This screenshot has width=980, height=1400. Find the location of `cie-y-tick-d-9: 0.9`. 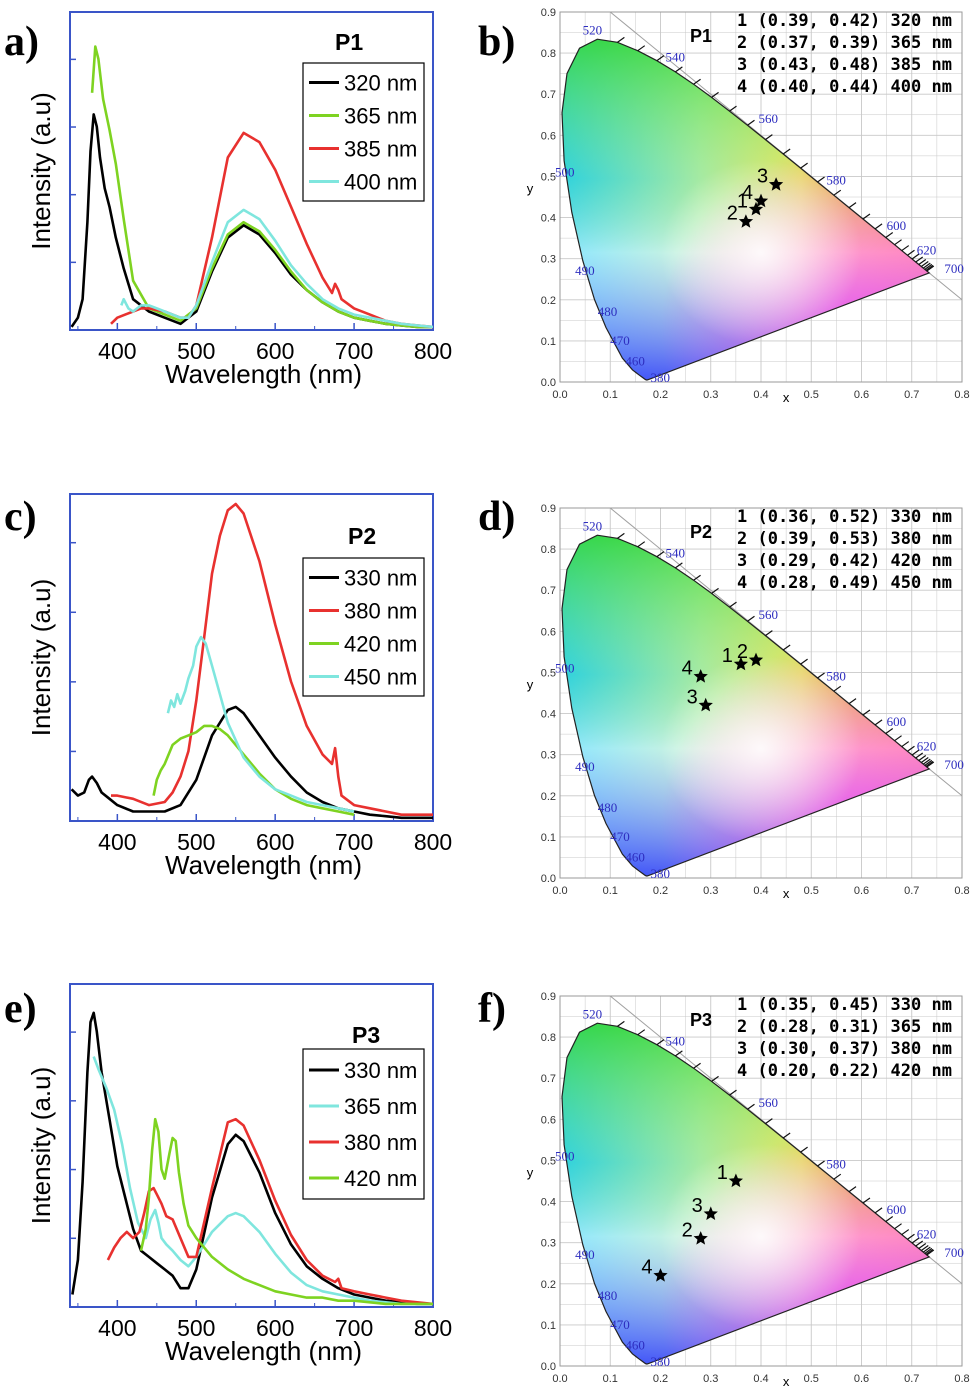

cie-y-tick-d-9: 0.9 is located at coordinates (548, 509).